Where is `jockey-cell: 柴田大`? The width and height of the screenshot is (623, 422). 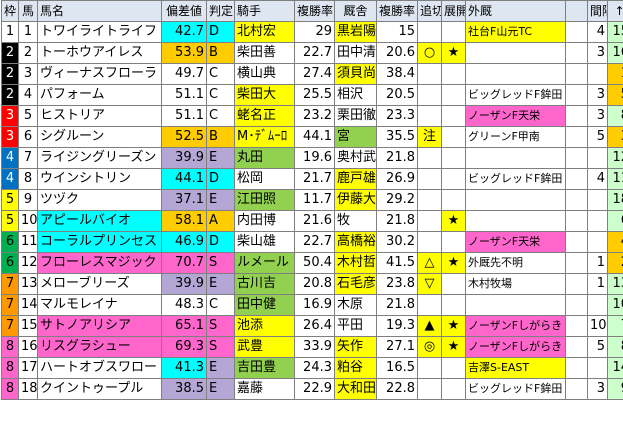 jockey-cell: 柴田大 is located at coordinates (264, 95).